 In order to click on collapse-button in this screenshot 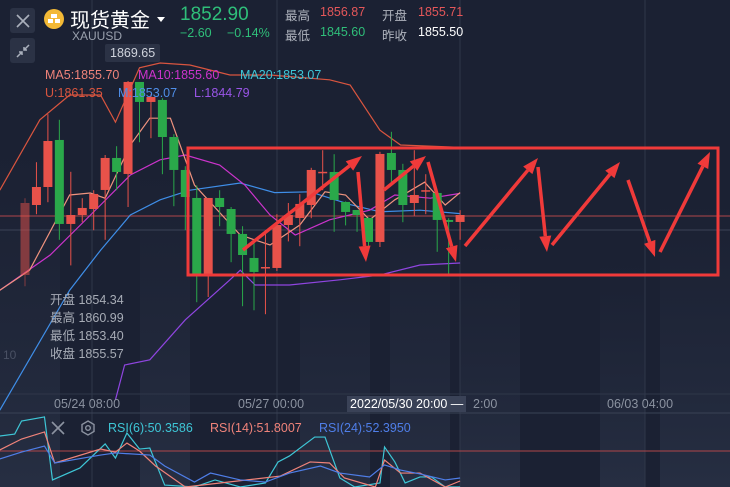, I will do `click(22, 50)`.